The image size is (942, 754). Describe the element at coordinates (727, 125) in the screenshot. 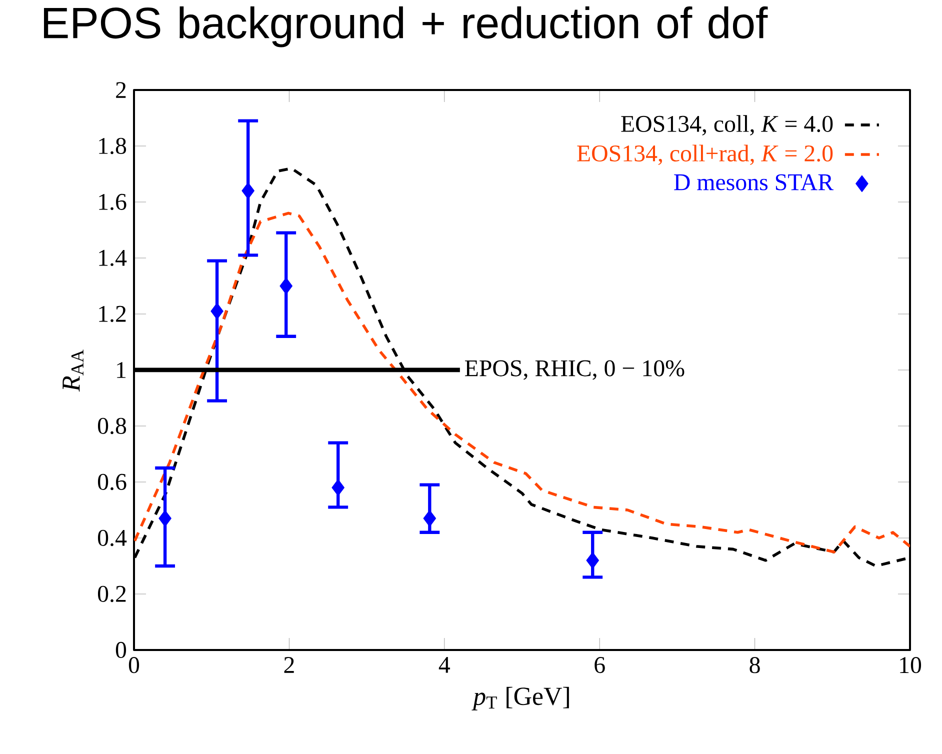

I see `legend-label: EOS134, coll, K = 4.0` at that location.